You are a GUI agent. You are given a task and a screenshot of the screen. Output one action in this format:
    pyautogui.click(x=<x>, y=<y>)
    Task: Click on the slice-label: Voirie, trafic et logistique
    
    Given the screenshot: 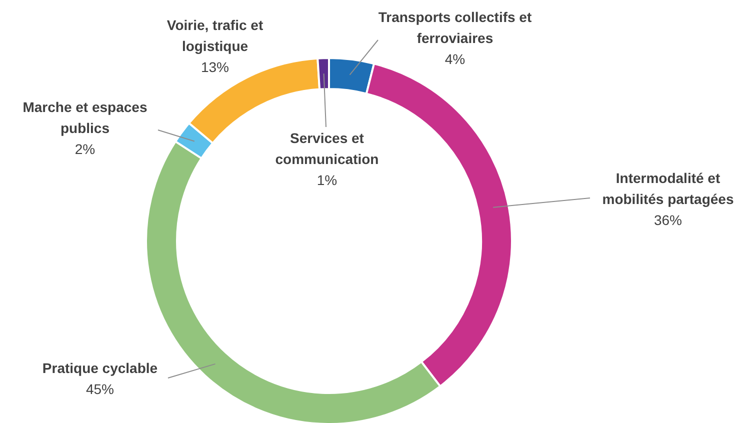 What is the action you would take?
    pyautogui.click(x=215, y=35)
    